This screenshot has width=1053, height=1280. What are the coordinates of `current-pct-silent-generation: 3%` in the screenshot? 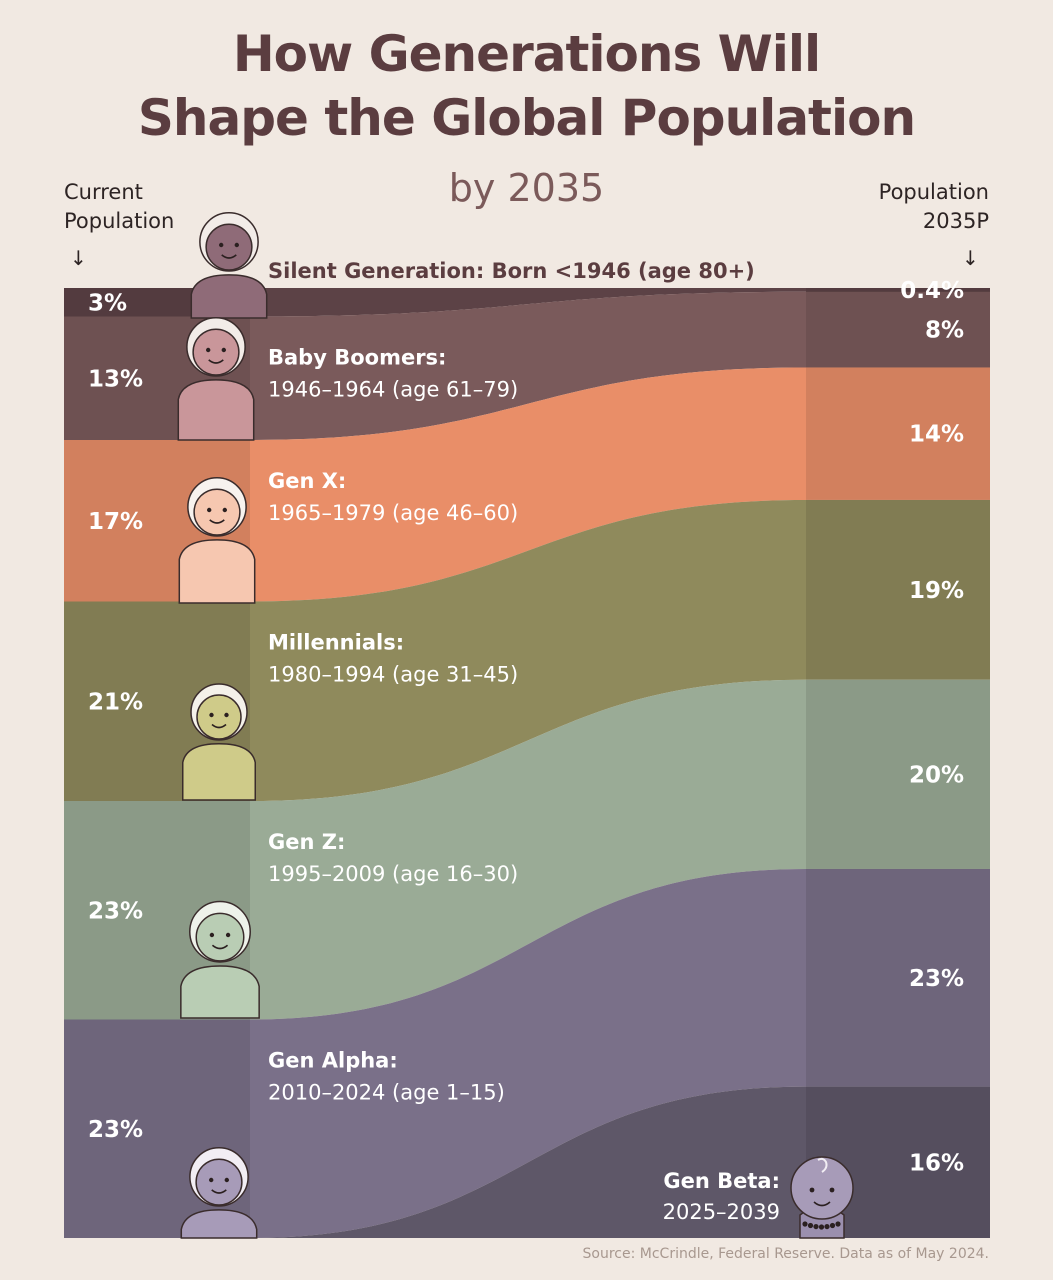 It's located at (107, 303).